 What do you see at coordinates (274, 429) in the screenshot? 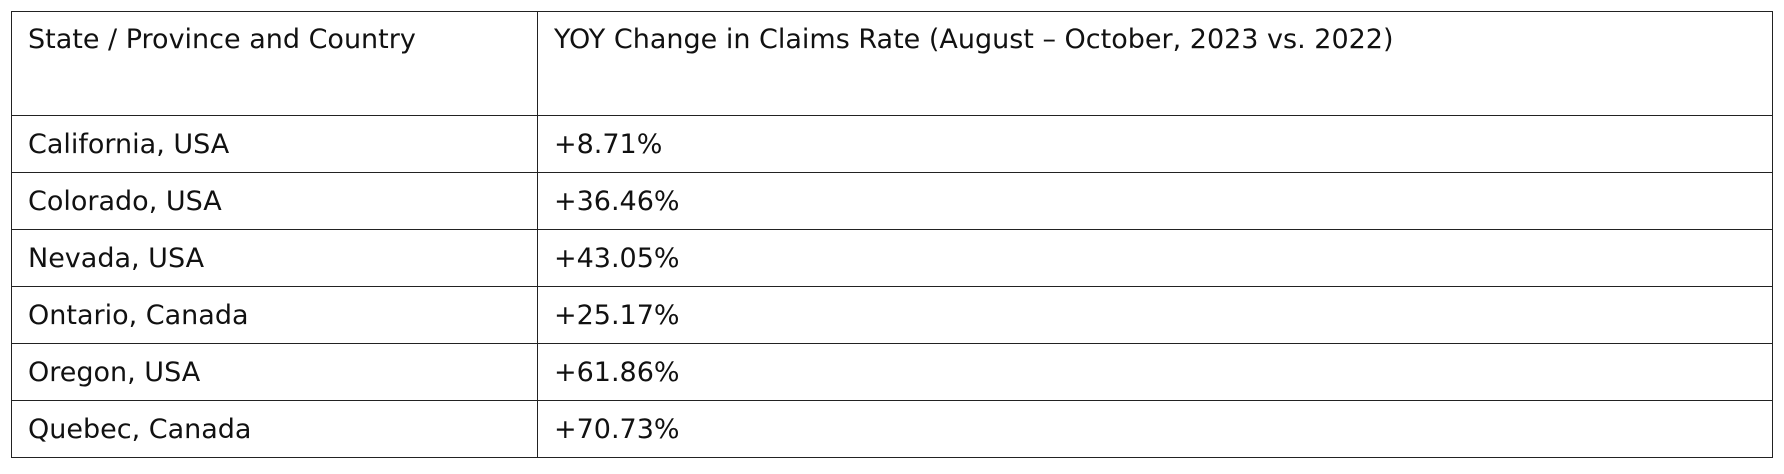
I see `region-cell: Quebec, Canada` at bounding box center [274, 429].